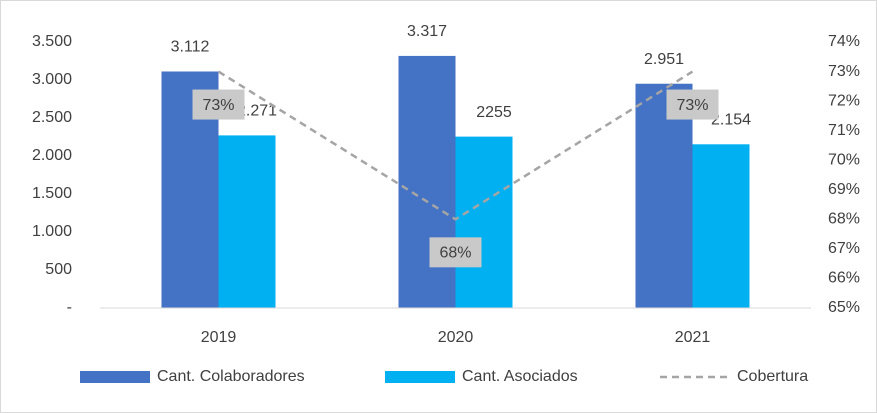  I want to click on y2-tick-label: 66%, so click(844, 278).